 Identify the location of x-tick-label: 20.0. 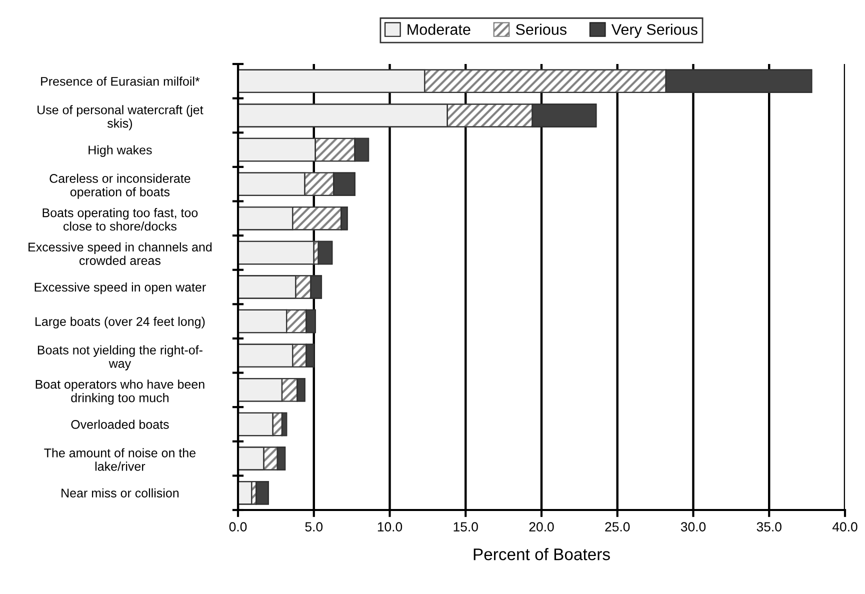
(541, 527).